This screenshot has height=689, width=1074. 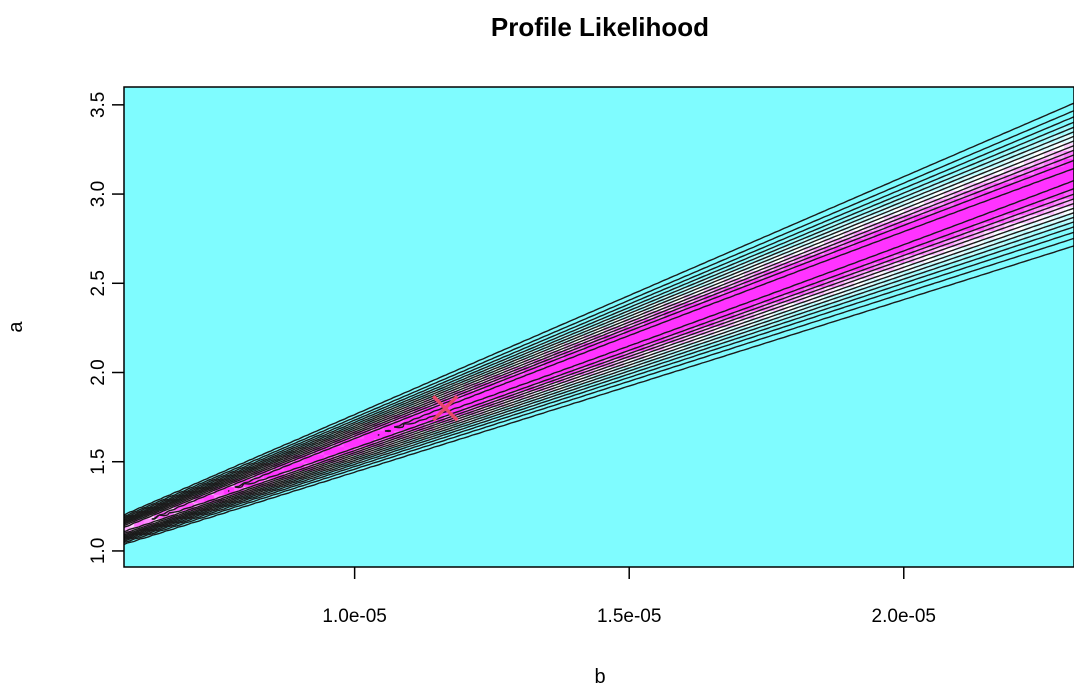 I want to click on x-tick-label-2: 1.5e-05, so click(x=629, y=616).